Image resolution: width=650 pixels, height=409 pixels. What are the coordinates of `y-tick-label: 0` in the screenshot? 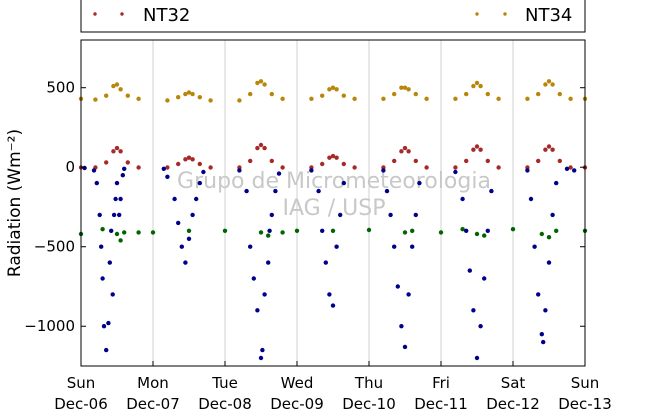 It's located at (70, 167).